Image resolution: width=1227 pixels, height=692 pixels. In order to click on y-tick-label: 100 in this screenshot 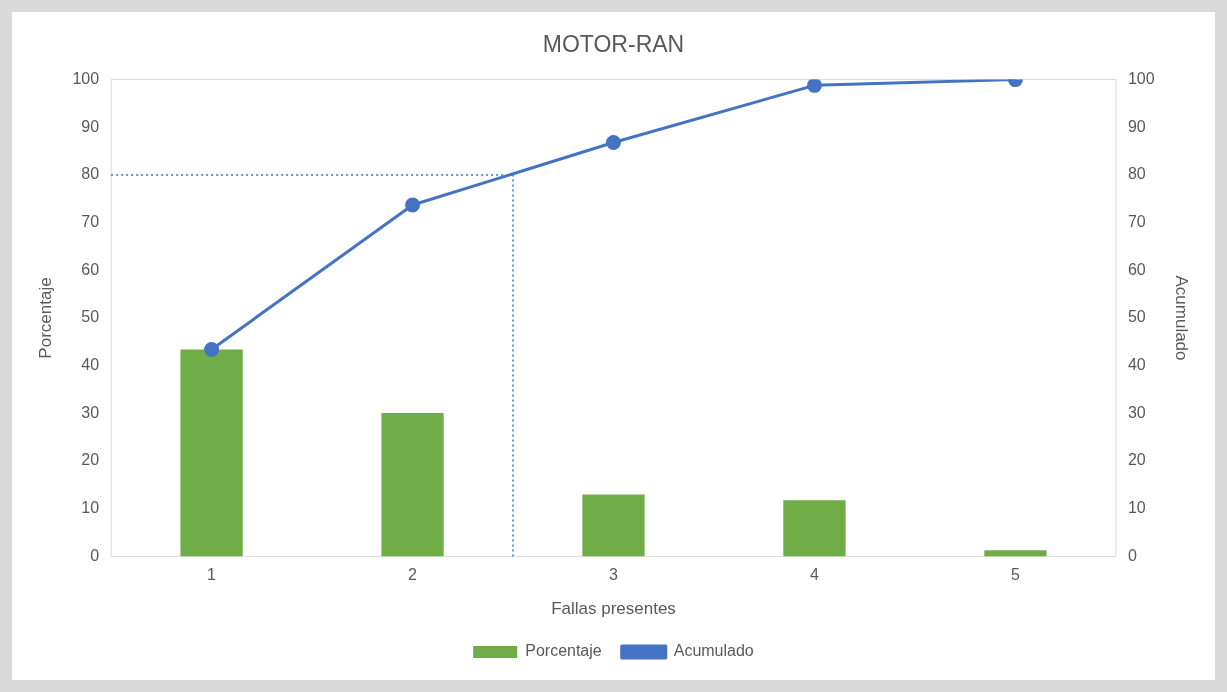, I will do `click(86, 79)`.